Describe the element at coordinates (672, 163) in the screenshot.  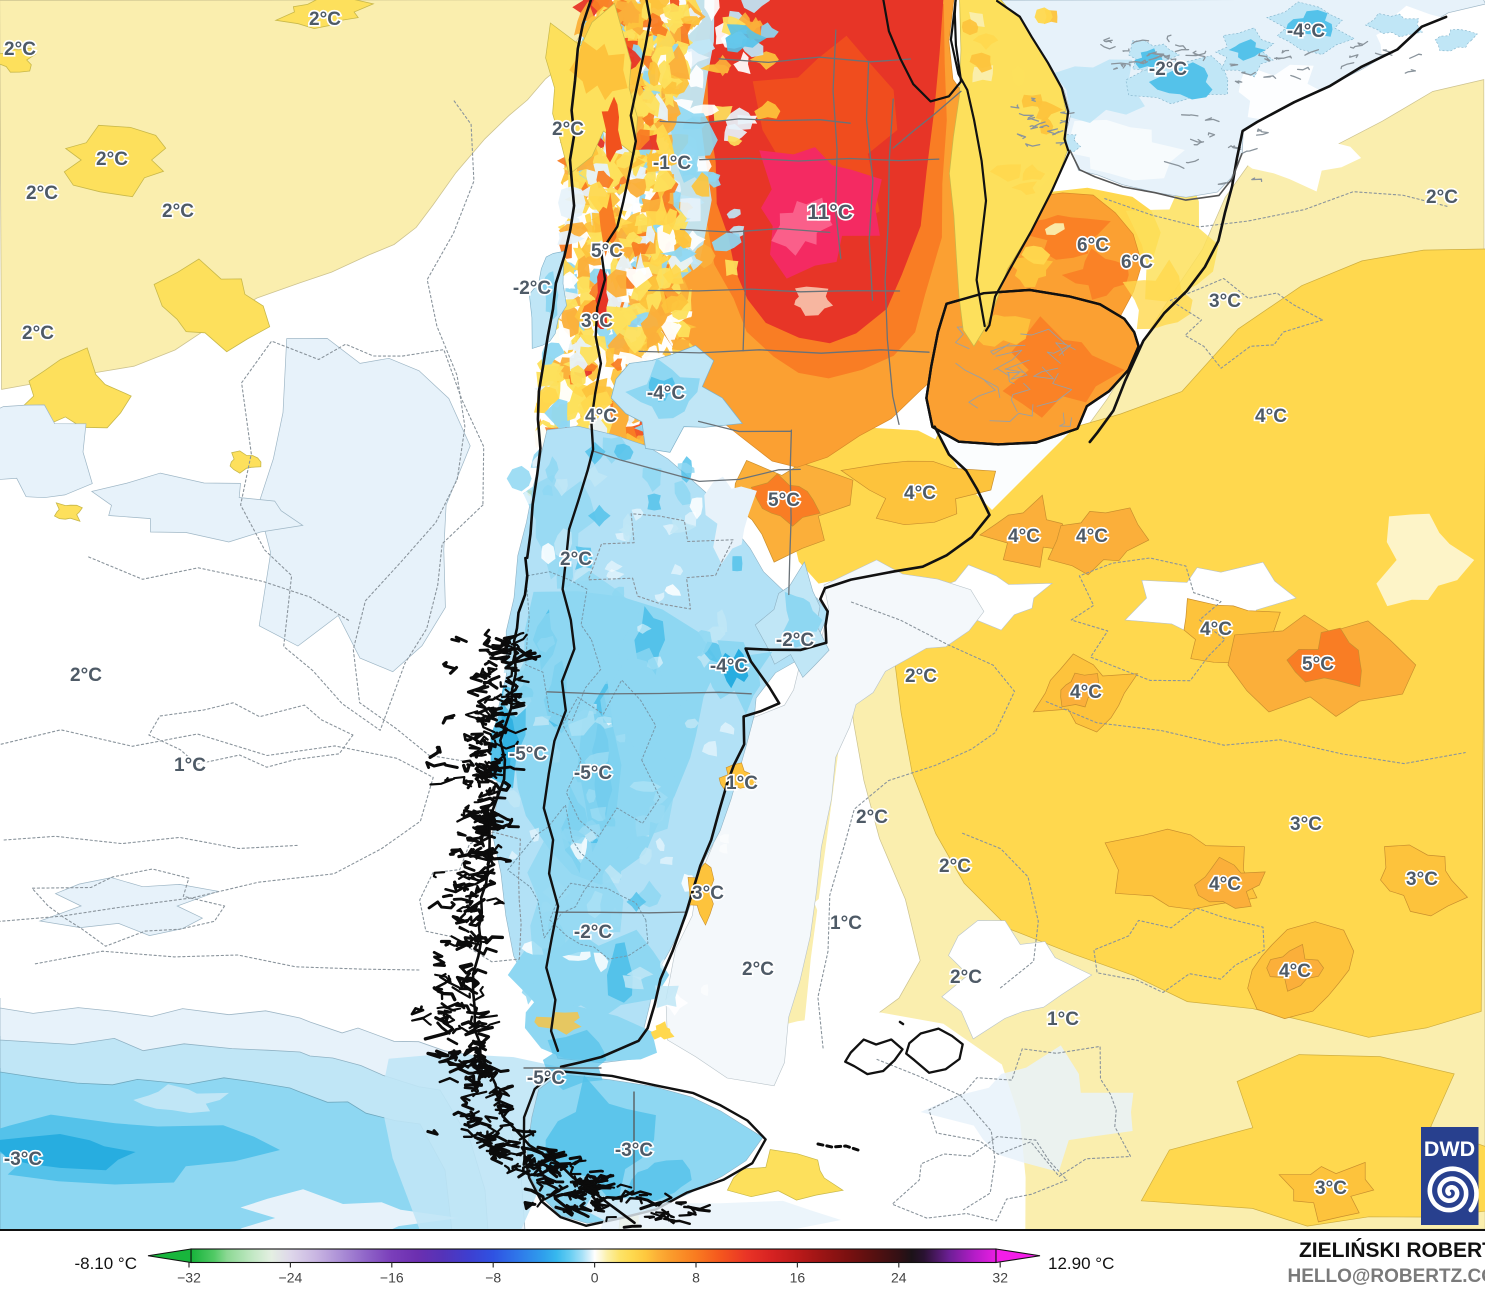
I see `svg-text: -1°C` at that location.